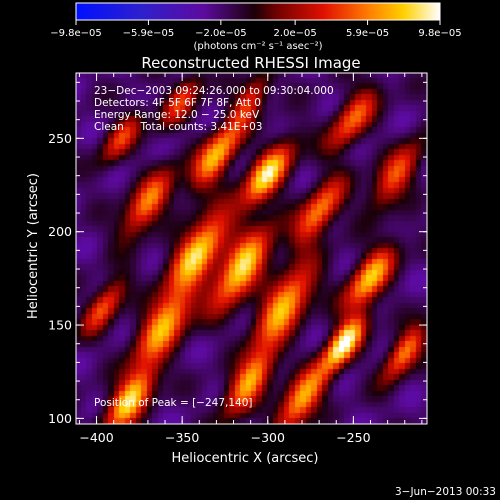 Image resolution: width=500 pixels, height=500 pixels. Describe the element at coordinates (60, 138) in the screenshot. I see `y-tick-label: 250` at that location.